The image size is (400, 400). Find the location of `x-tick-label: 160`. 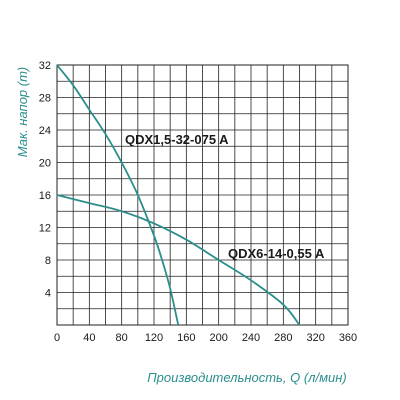

x-tick-label: 160 is located at coordinates (186, 338).